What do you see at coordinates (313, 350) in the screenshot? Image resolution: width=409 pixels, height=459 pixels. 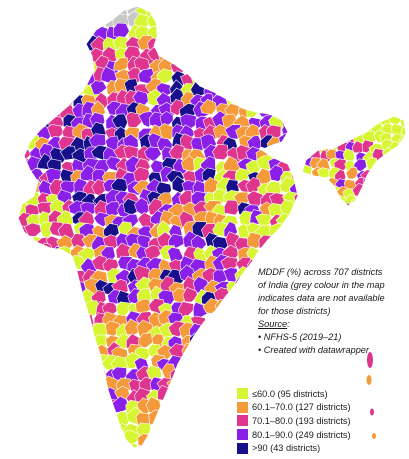 I see `source-item: • Created with datawrapper` at bounding box center [313, 350].